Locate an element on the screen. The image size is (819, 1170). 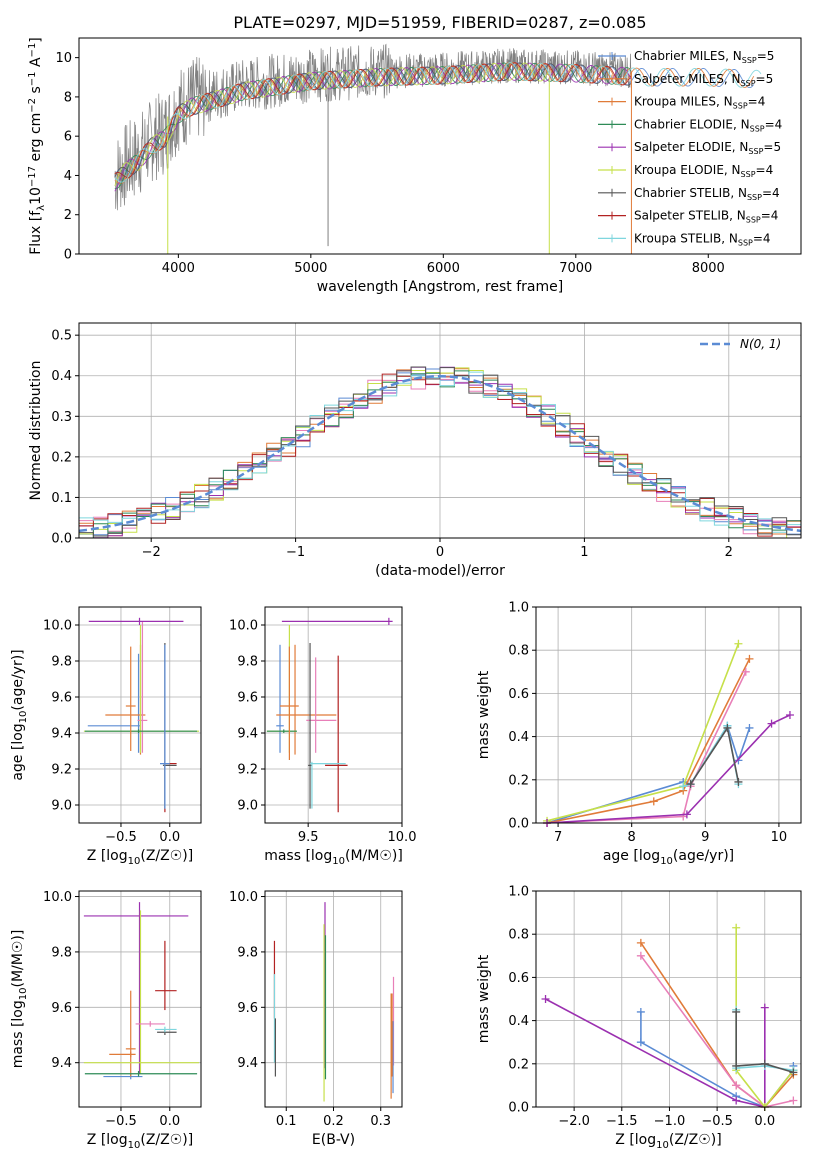
legend-label: N(0, 1) is located at coordinates (760, 344).